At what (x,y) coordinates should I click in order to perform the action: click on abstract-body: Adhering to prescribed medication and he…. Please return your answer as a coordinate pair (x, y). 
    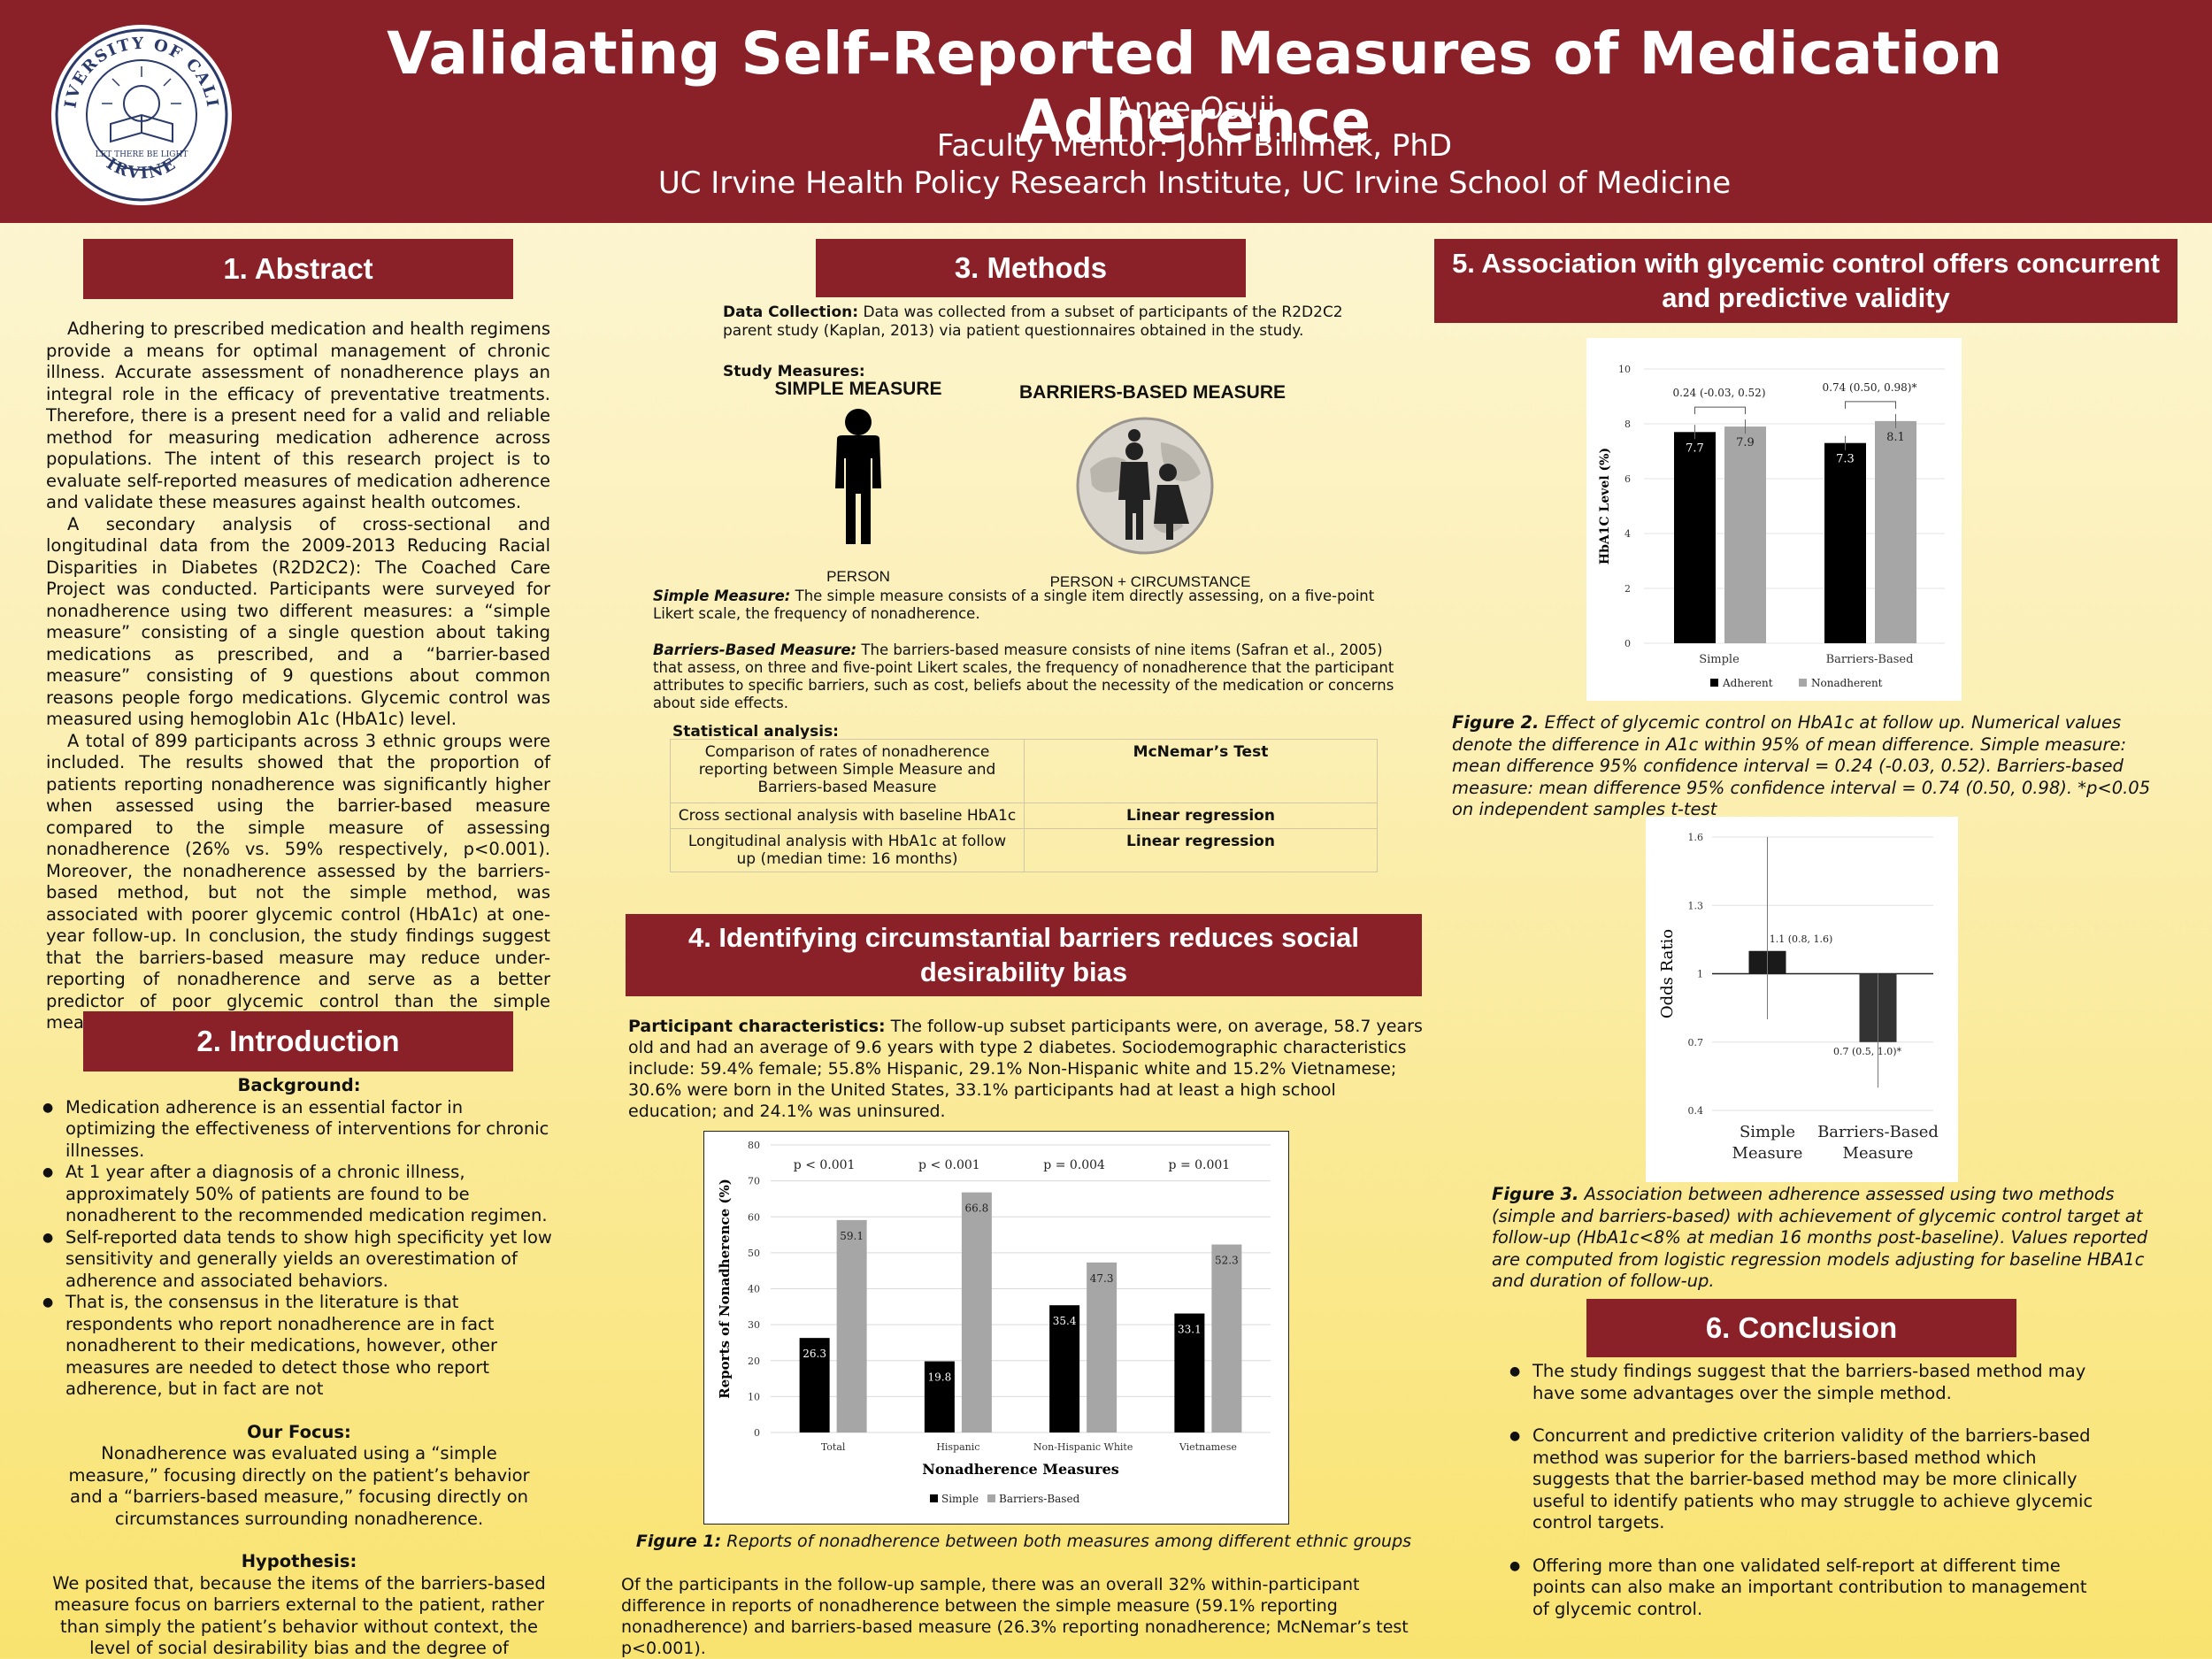
    Looking at the image, I should click on (298, 677).